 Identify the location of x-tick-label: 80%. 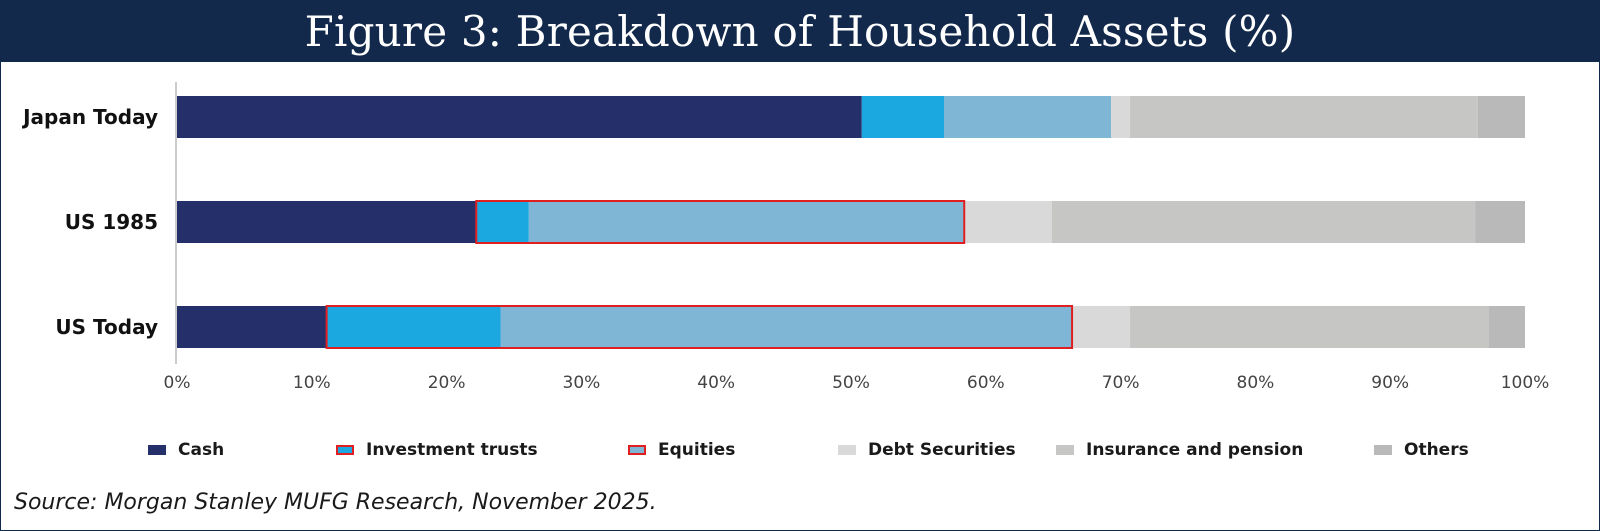
(1256, 383).